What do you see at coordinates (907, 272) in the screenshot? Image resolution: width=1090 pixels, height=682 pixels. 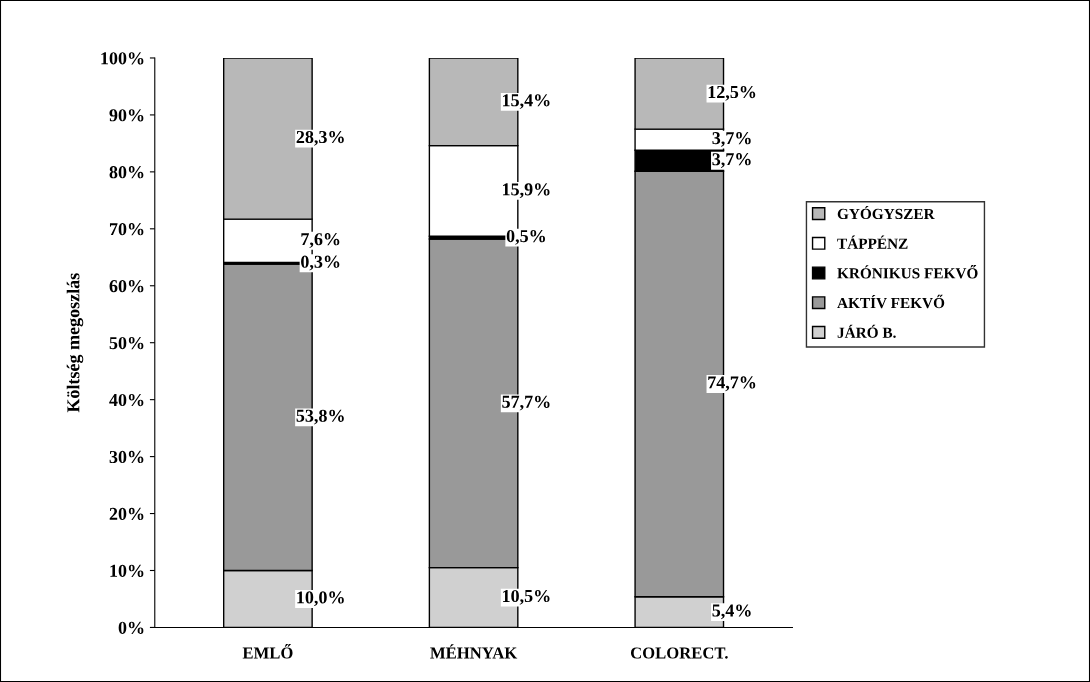 I see `legend-label: KRÓNIKUS FEKVŐ` at bounding box center [907, 272].